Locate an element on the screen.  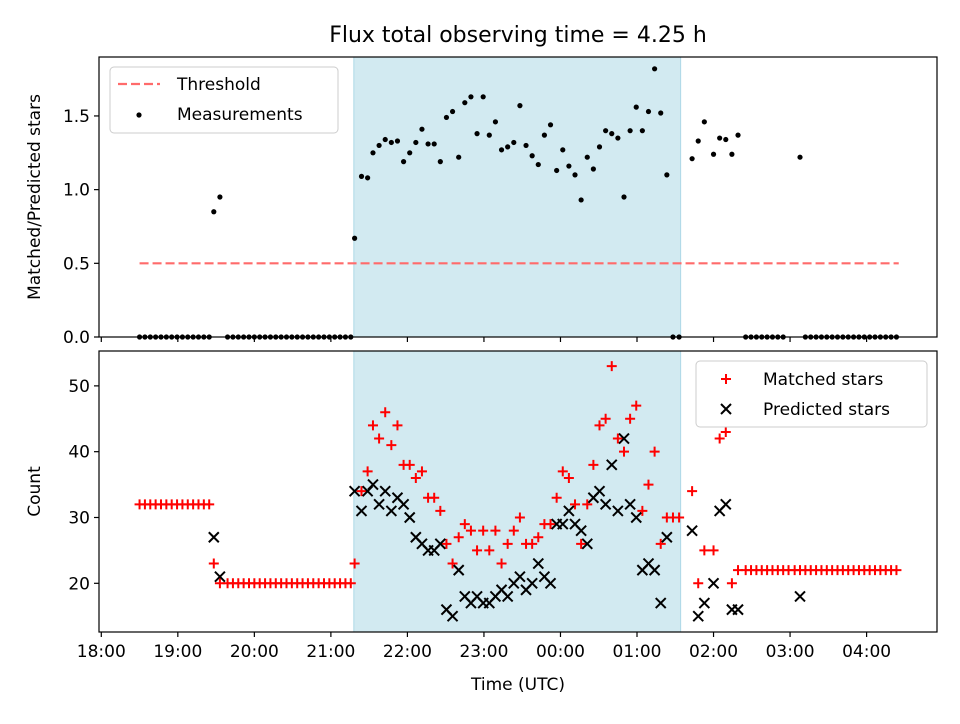
x-tick-label: 22:00 is located at coordinates (407, 652).